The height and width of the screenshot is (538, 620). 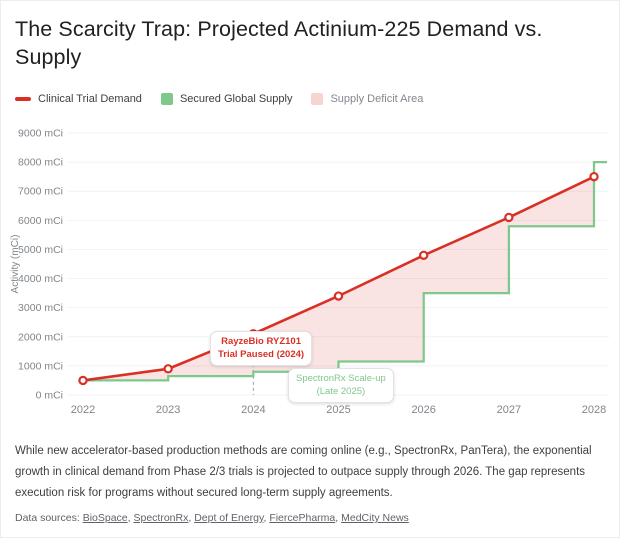 What do you see at coordinates (317, 99) in the screenshot?
I see `deficit-square-swatch-icon` at bounding box center [317, 99].